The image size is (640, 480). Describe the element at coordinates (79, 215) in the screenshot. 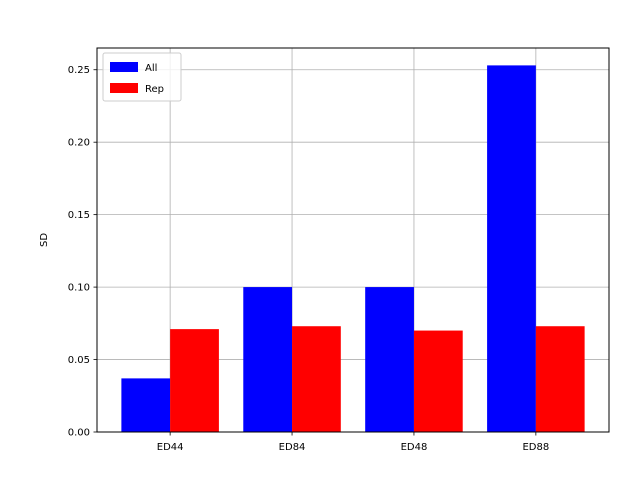

I see `y-tick-label: 0.15` at that location.